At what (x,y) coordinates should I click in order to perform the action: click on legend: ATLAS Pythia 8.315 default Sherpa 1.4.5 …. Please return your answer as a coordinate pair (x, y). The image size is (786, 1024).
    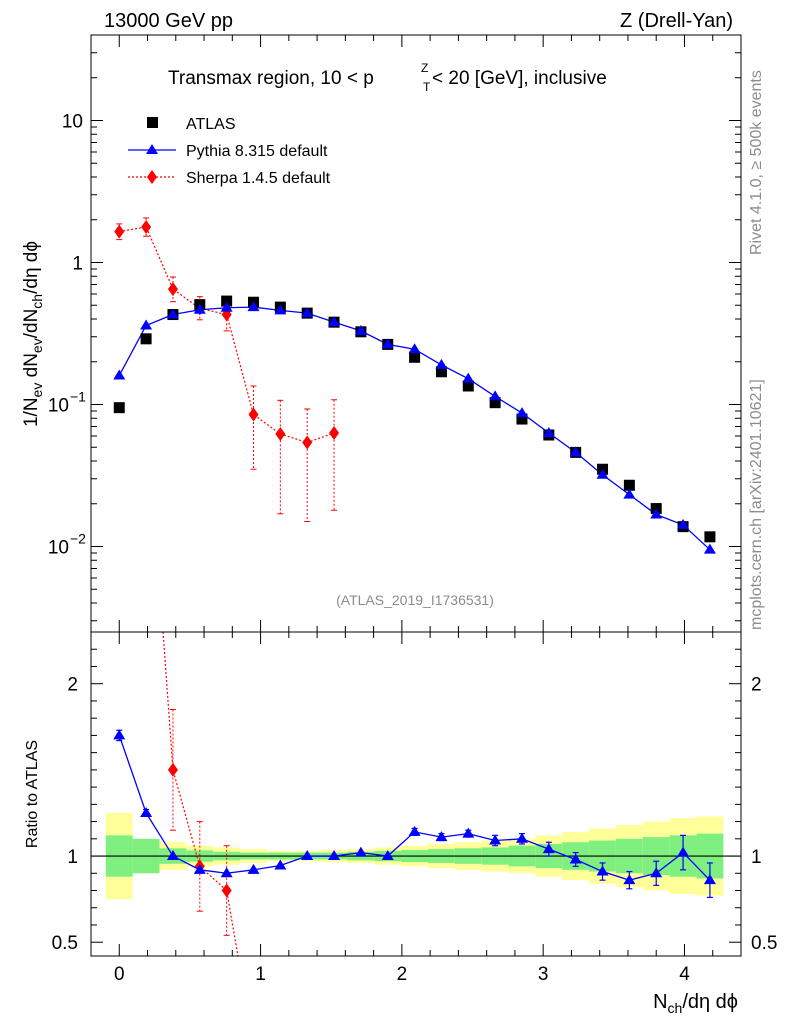
    Looking at the image, I should click on (229, 151).